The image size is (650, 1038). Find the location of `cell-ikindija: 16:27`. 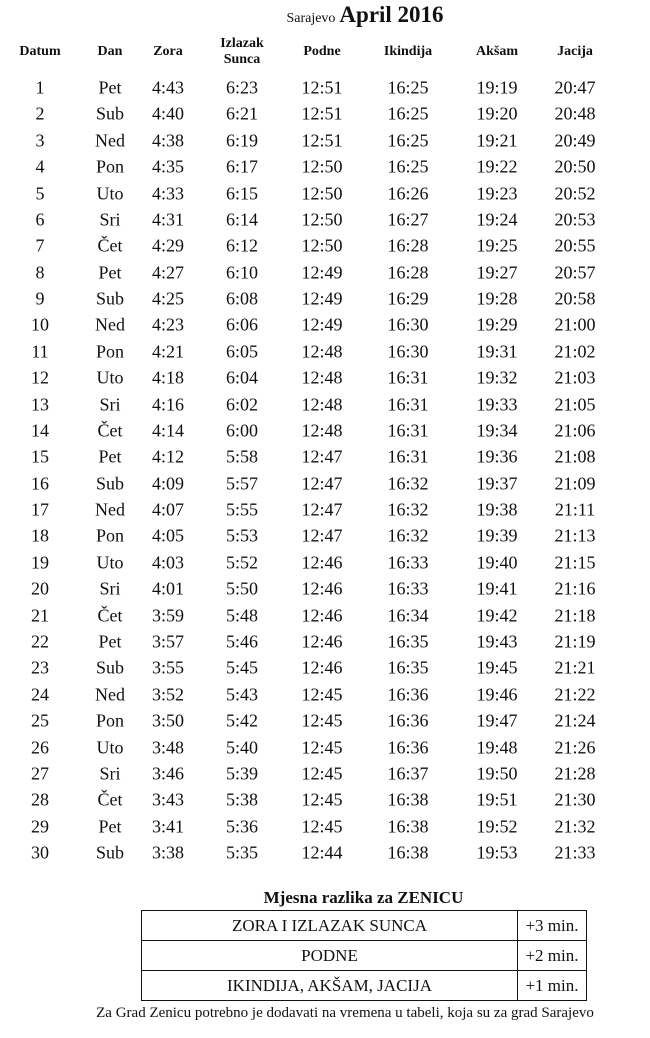

cell-ikindija: 16:27 is located at coordinates (408, 219).